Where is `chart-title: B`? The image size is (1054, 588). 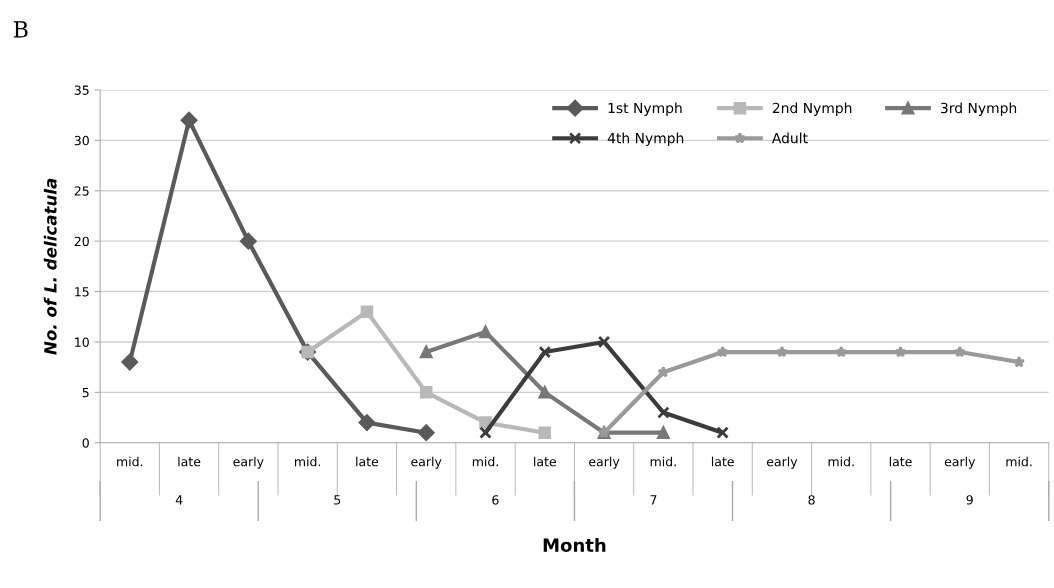
chart-title: B is located at coordinates (20, 29).